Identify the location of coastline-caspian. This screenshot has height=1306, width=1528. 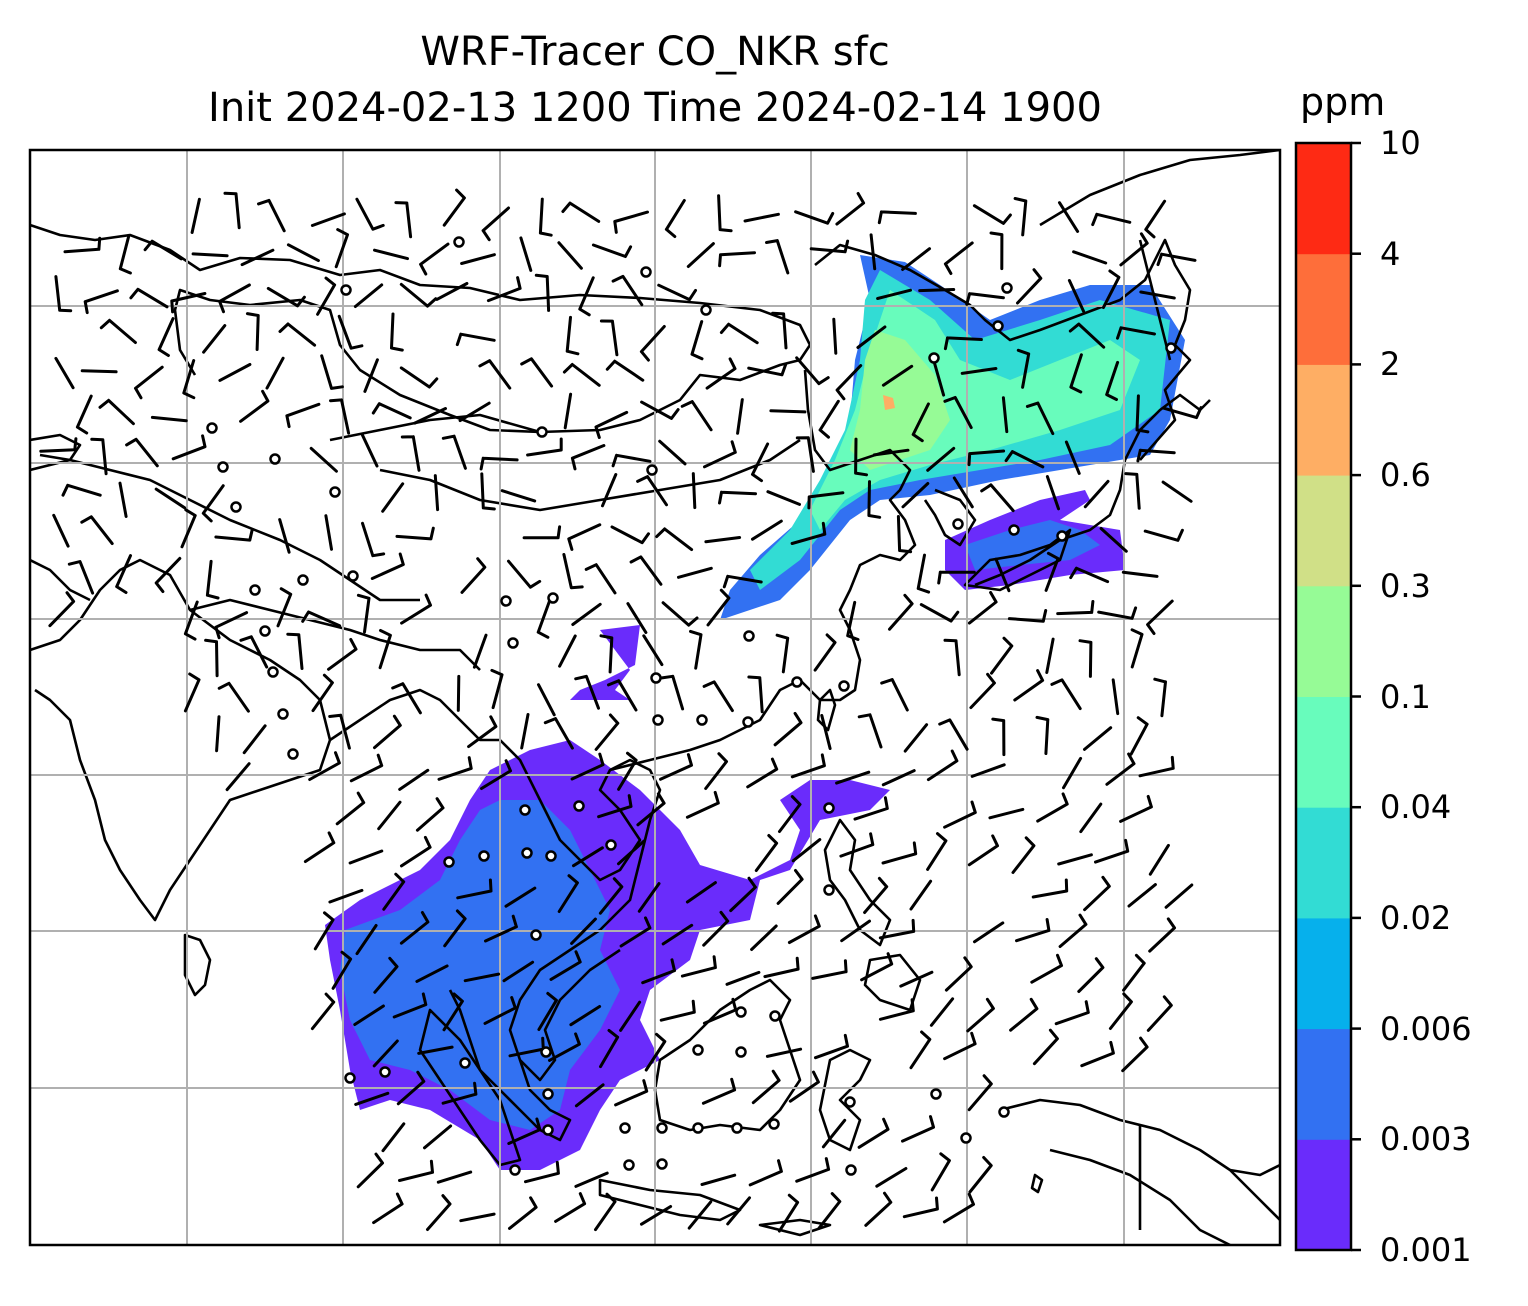
(56, 447).